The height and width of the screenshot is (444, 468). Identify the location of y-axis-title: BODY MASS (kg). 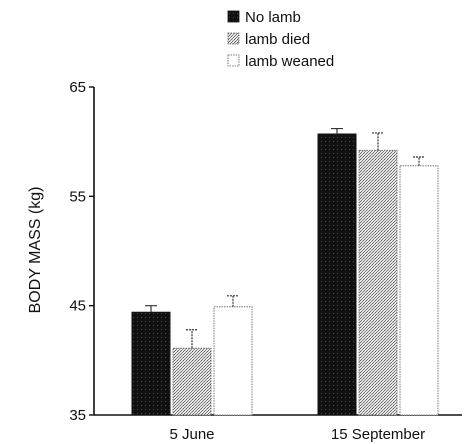
(35, 250).